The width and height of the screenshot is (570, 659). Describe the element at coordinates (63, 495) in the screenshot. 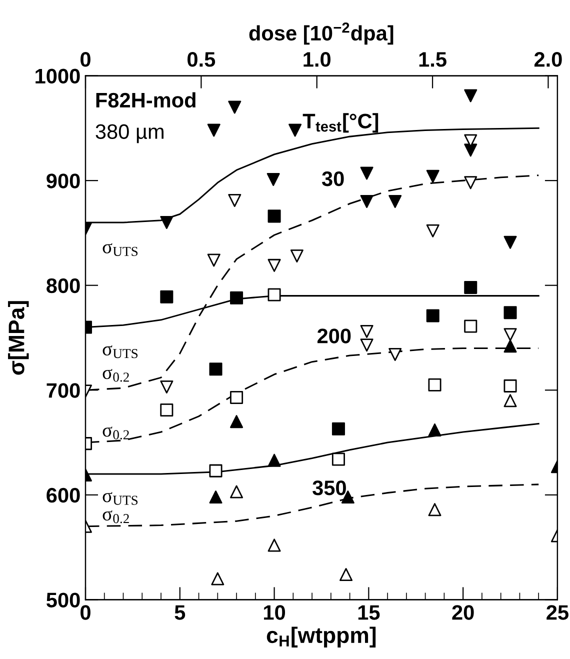

I see `y-tick-label: 600` at that location.